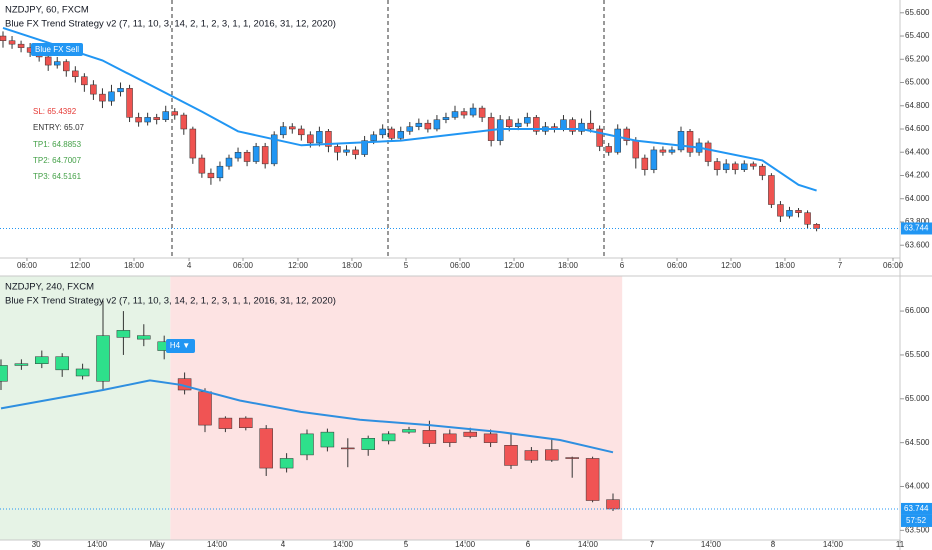 This screenshot has height=550, width=932. What do you see at coordinates (900, 544) in the screenshot?
I see `x-tick-label: 11` at bounding box center [900, 544].